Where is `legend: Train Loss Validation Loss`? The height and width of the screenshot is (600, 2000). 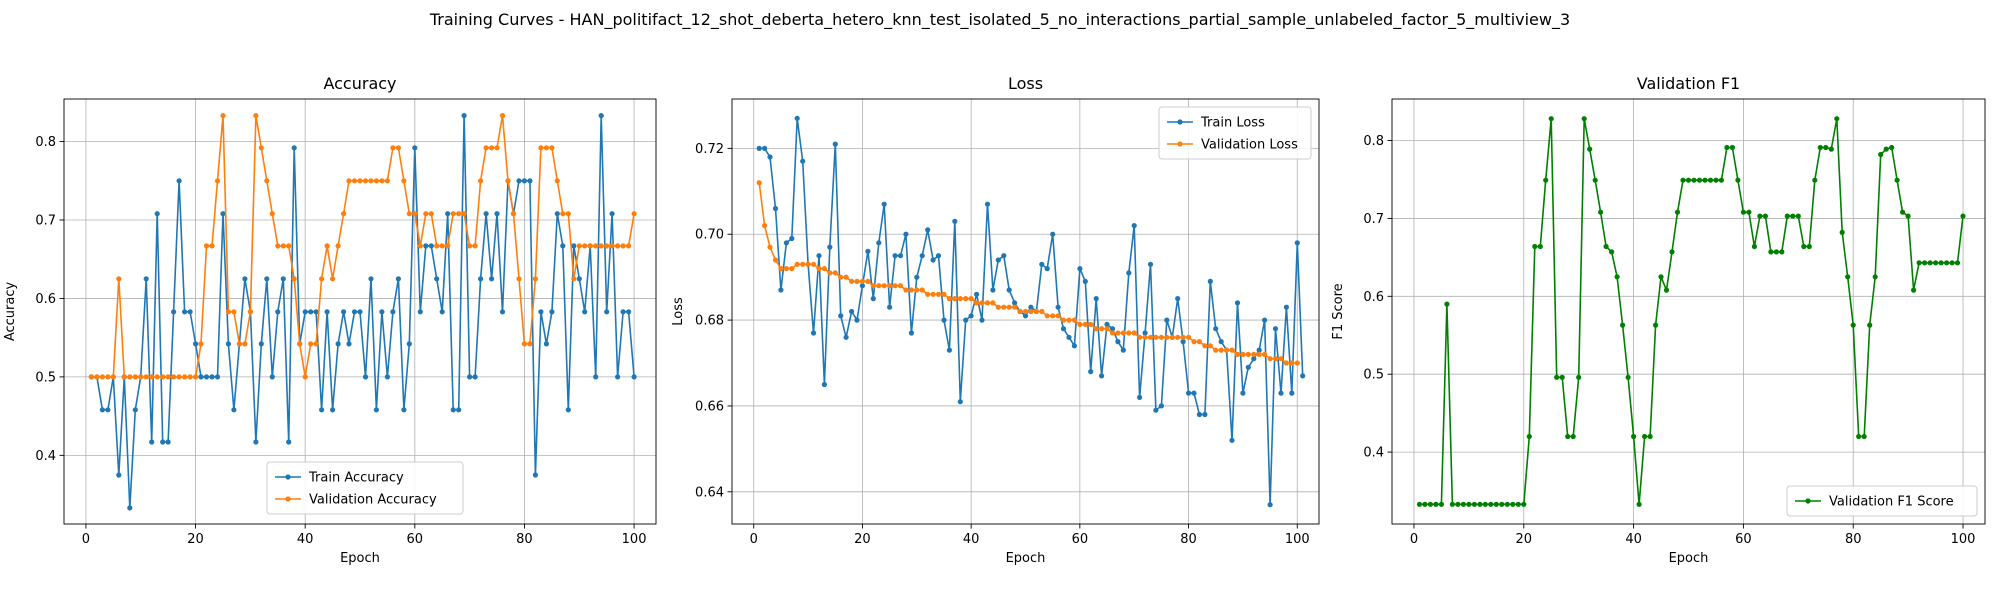 legend: Train Loss Validation Loss is located at coordinates (1235, 133).